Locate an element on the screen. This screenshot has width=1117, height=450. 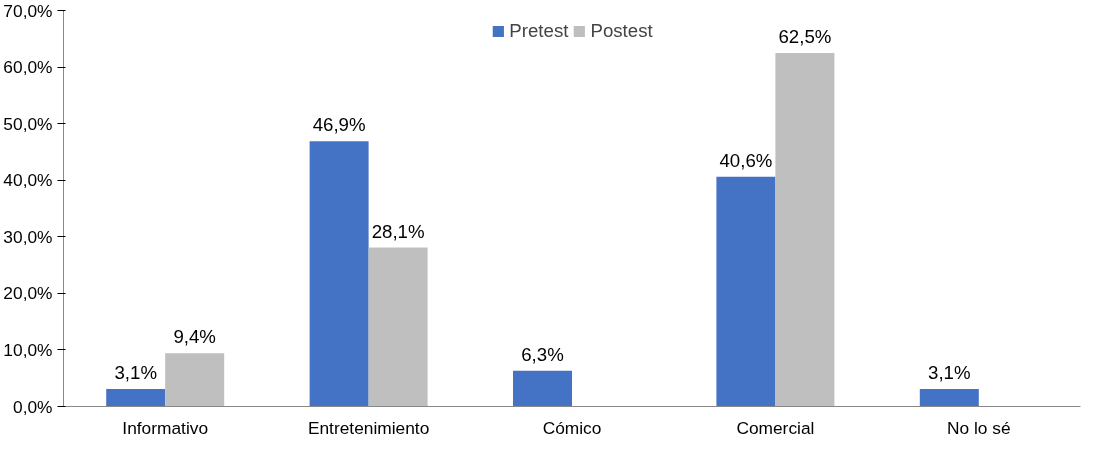
y-tick-label: 0,0% is located at coordinates (33, 406).